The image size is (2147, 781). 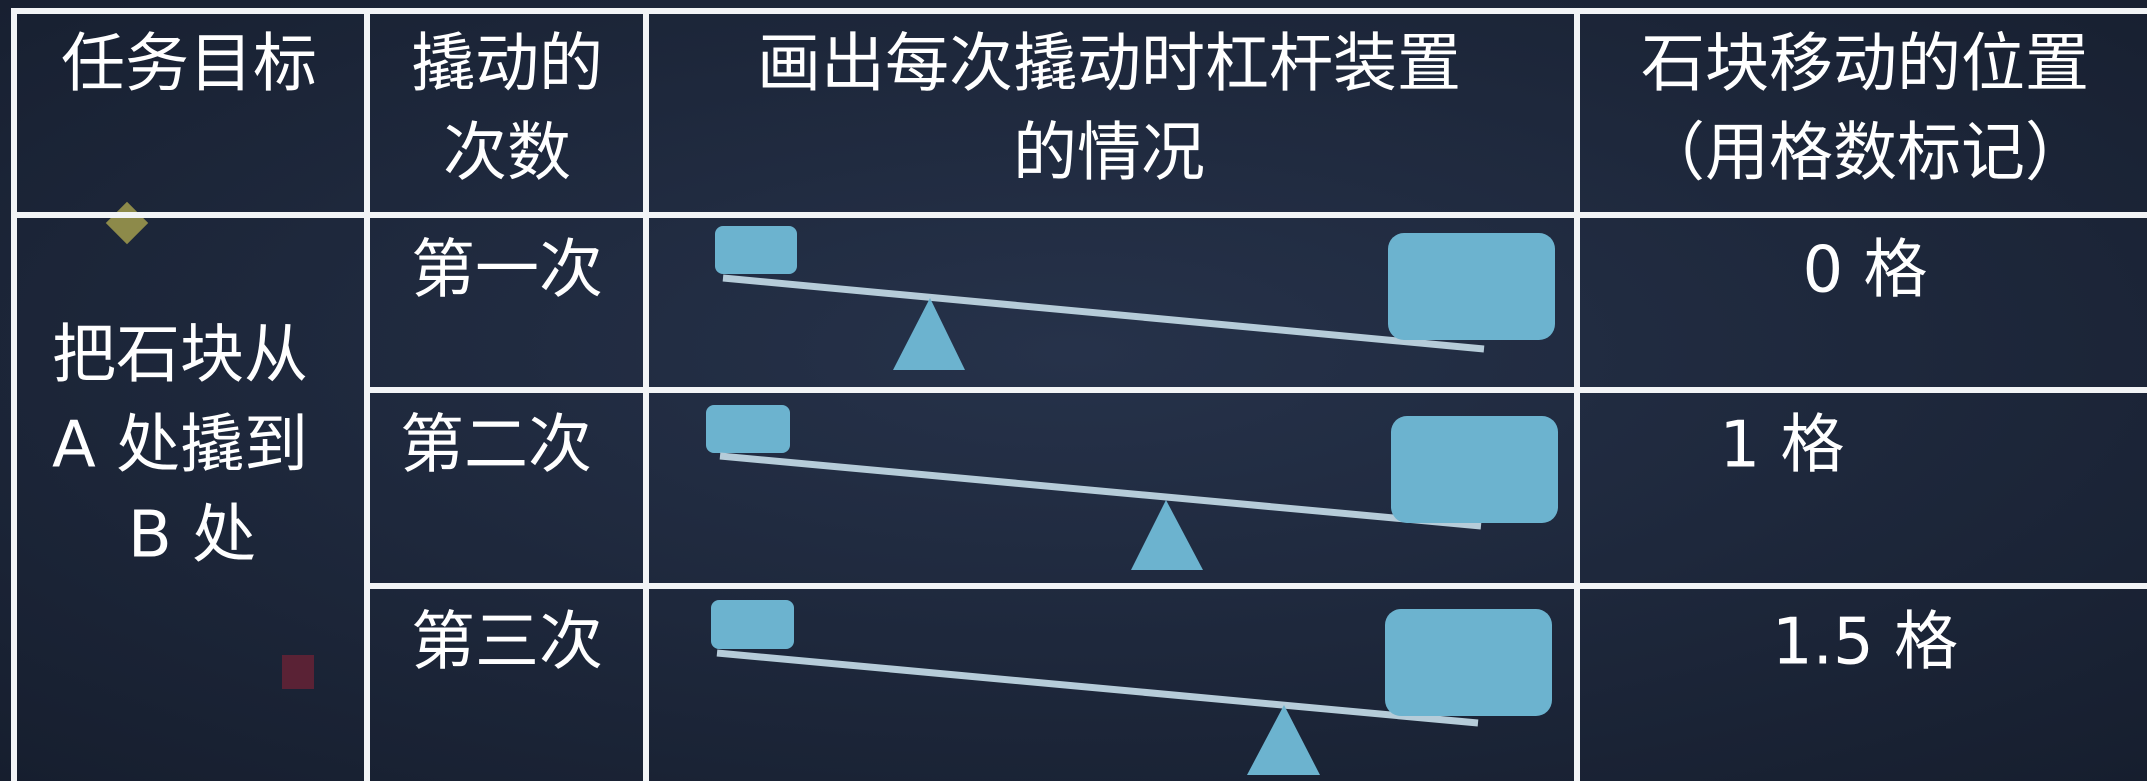 What do you see at coordinates (507, 271) in the screenshot?
I see `count-cell: 第一次` at bounding box center [507, 271].